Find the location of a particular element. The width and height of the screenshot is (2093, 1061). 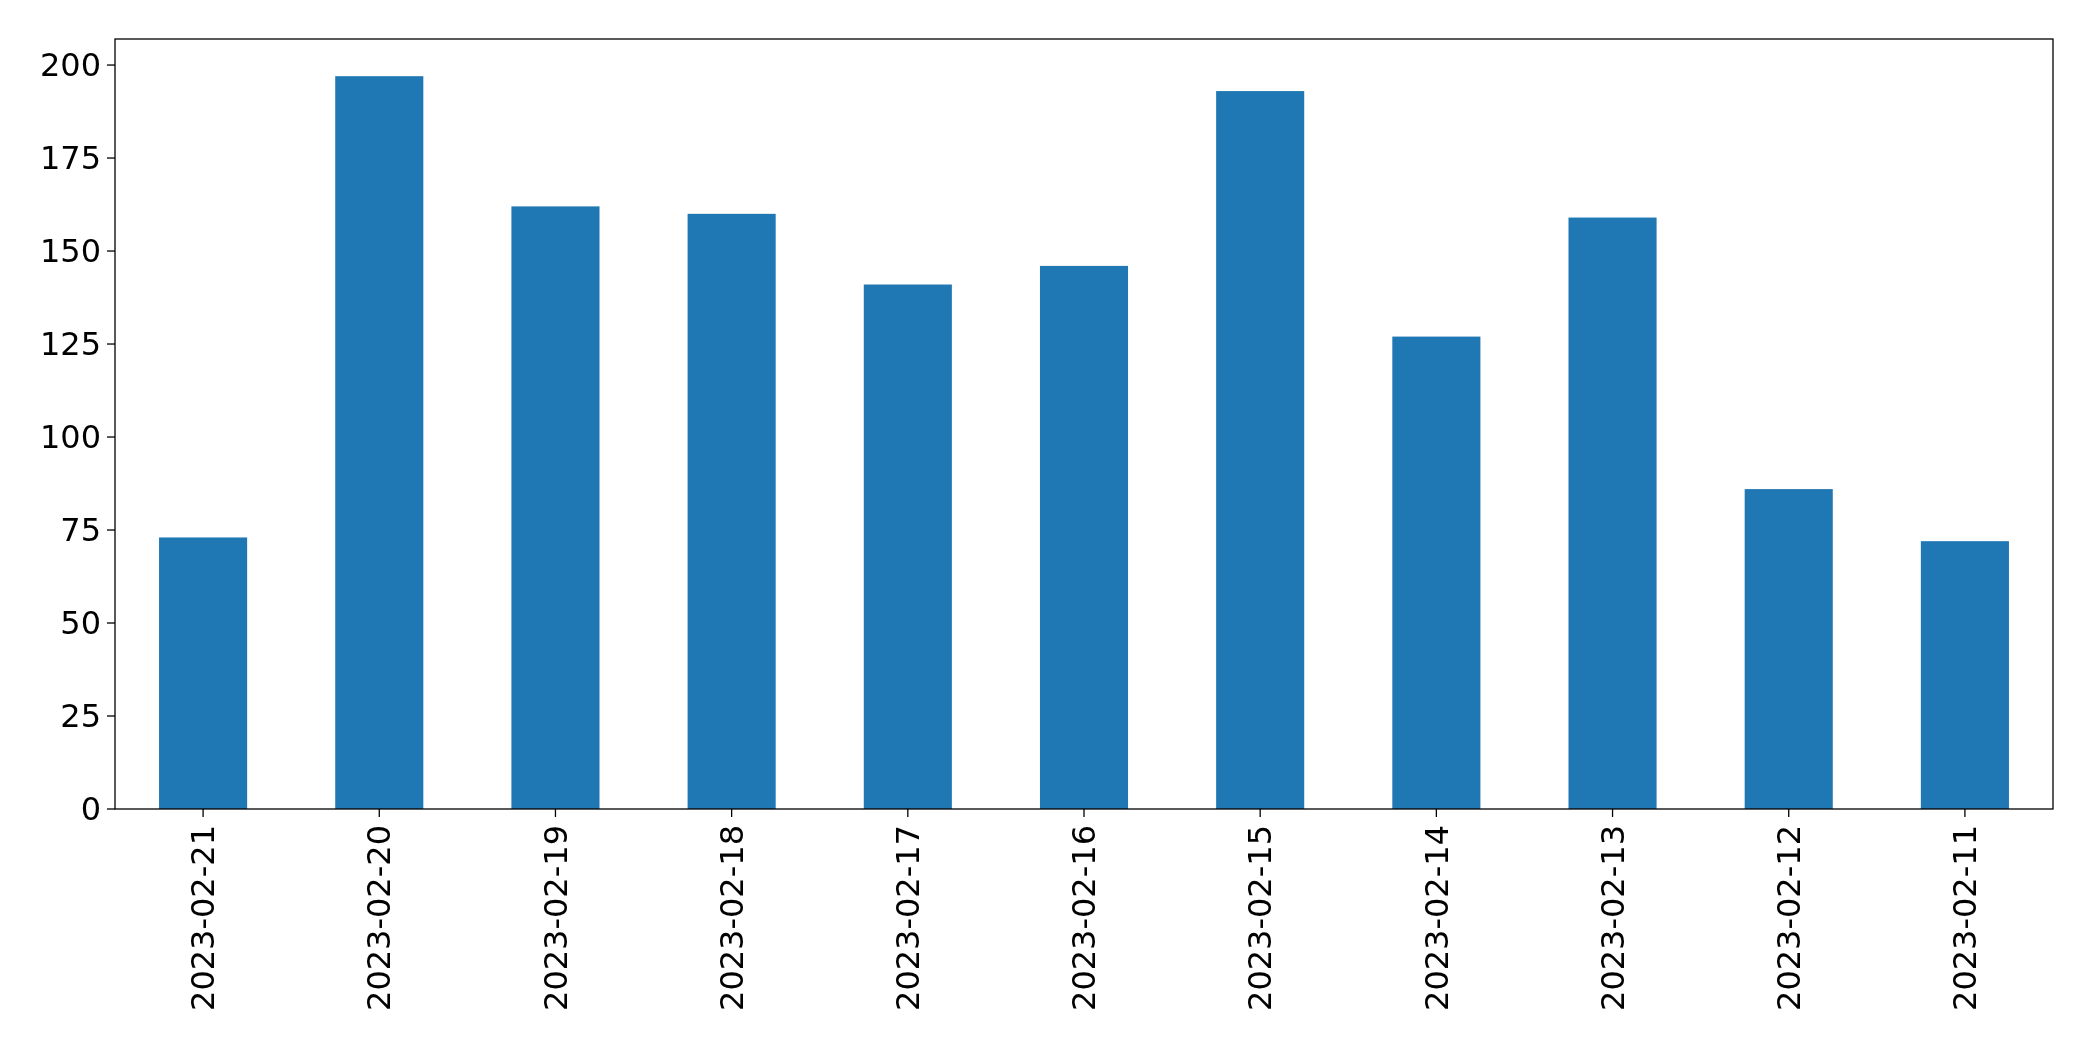

y-tick-label: 100 is located at coordinates (70, 437).